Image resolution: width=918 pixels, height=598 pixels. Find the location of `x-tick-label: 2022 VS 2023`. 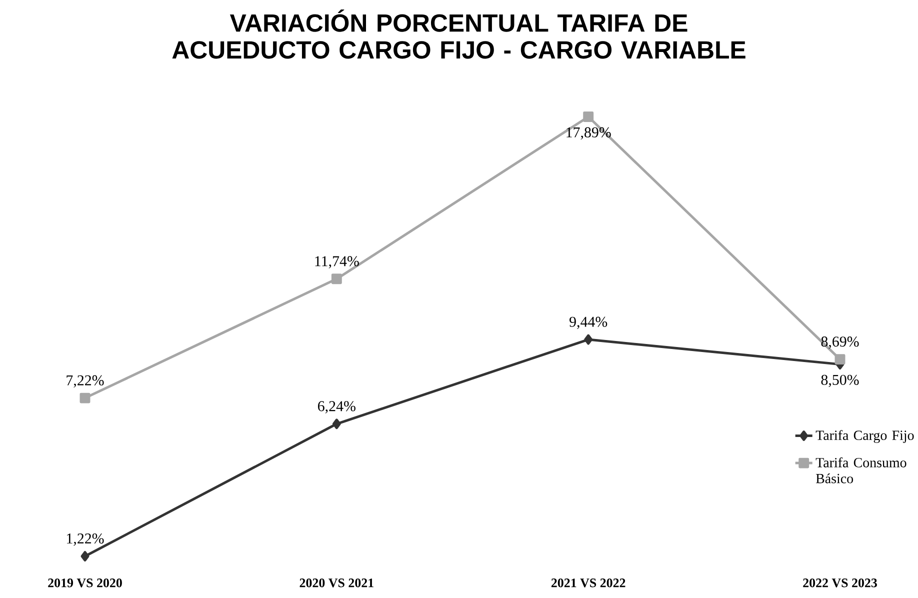

x-tick-label: 2022 VS 2023 is located at coordinates (840, 583).